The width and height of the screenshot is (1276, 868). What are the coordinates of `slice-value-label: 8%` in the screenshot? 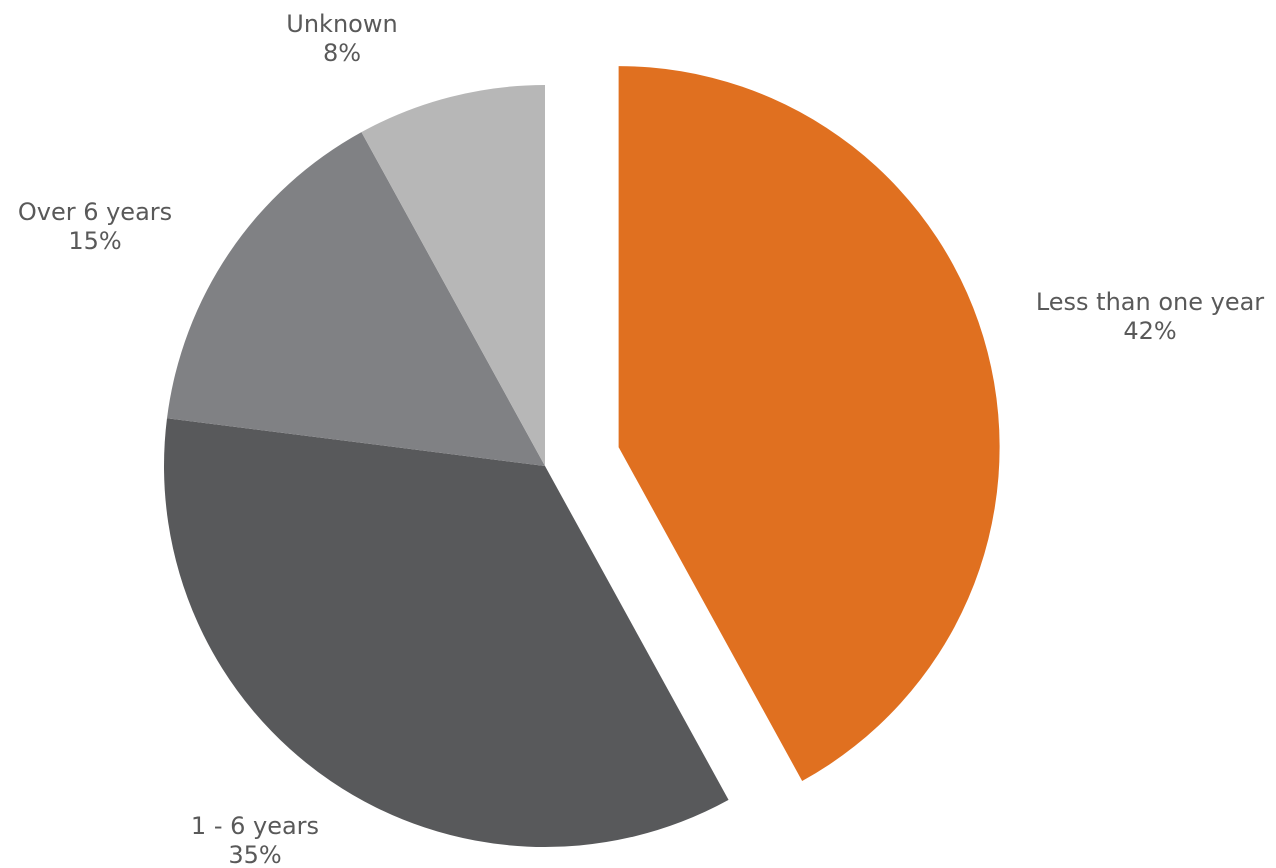 It's located at (342, 53).